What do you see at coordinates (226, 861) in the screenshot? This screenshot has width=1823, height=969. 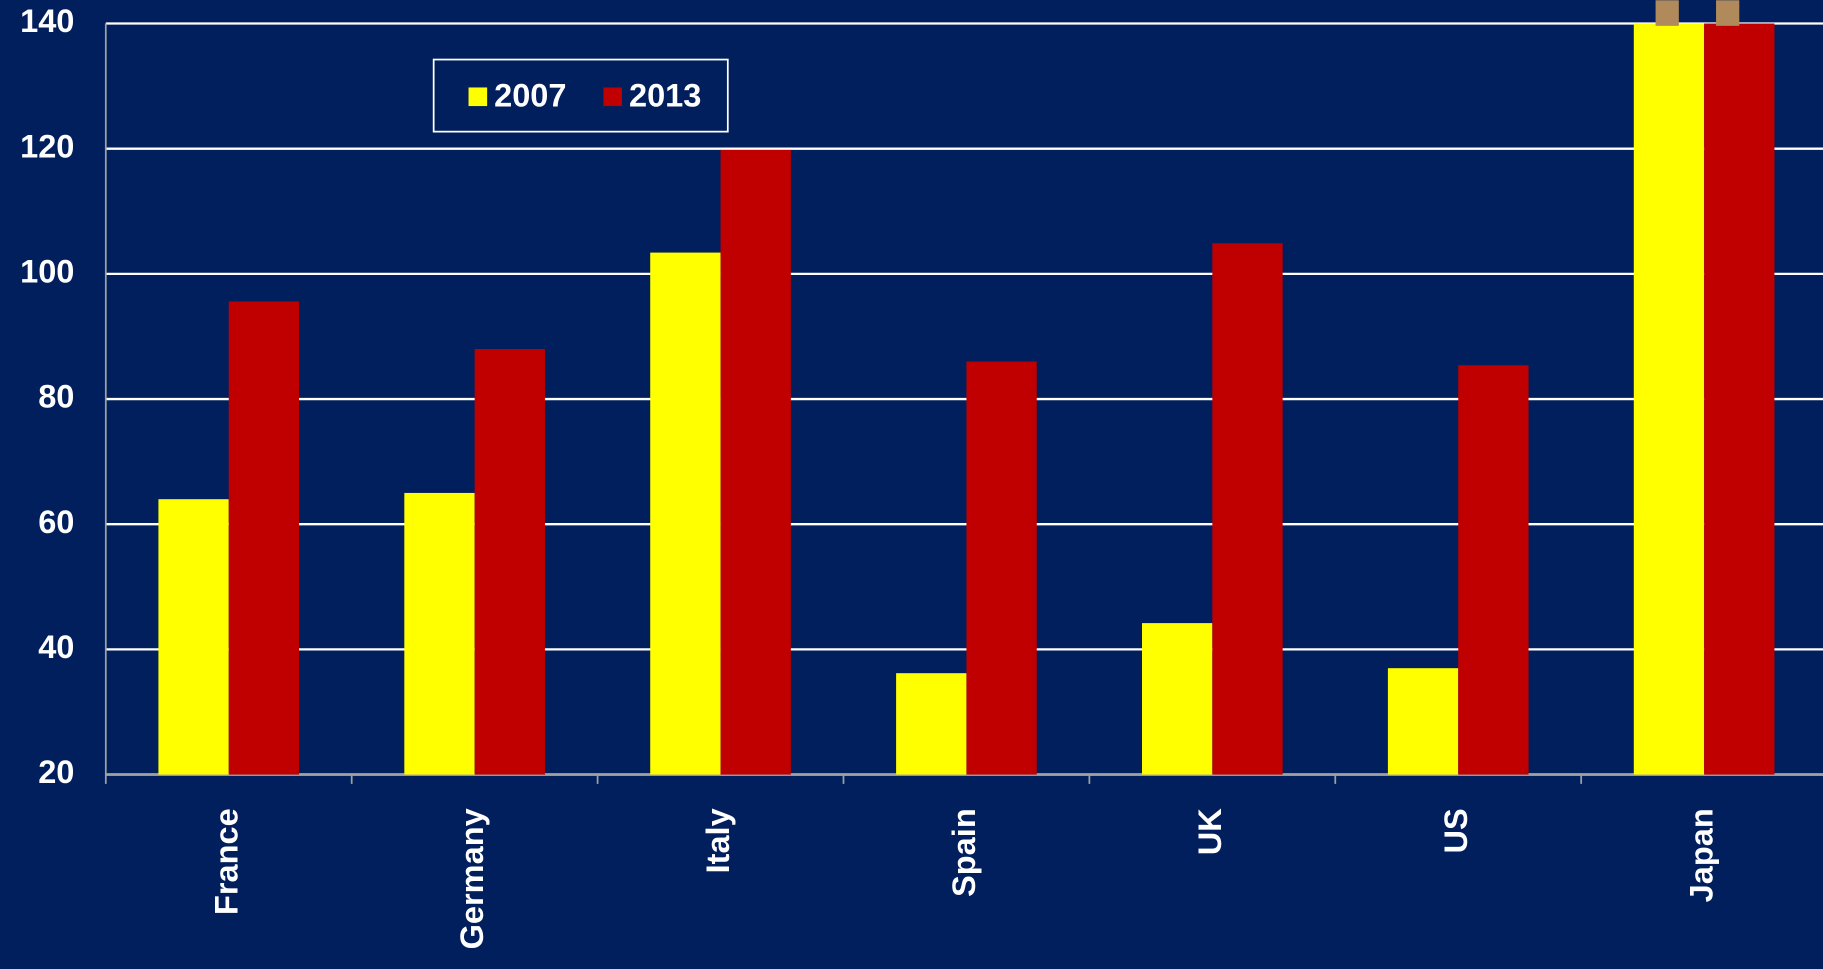 I see `x-tick-label: France` at bounding box center [226, 861].